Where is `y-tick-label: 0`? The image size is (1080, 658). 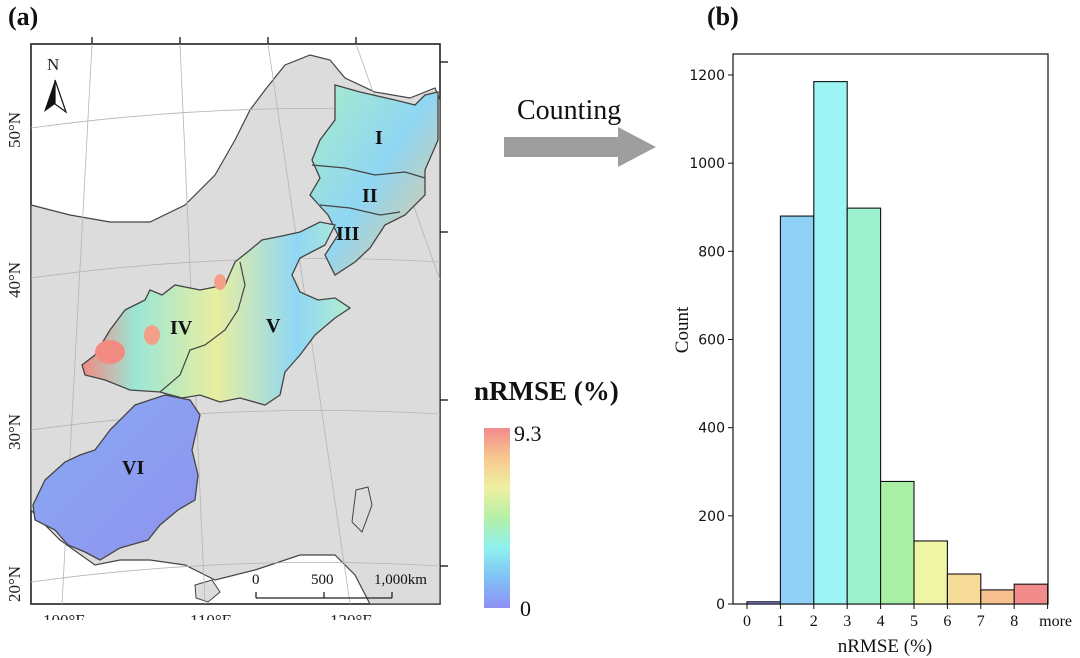
y-tick-label: 0 is located at coordinates (720, 605).